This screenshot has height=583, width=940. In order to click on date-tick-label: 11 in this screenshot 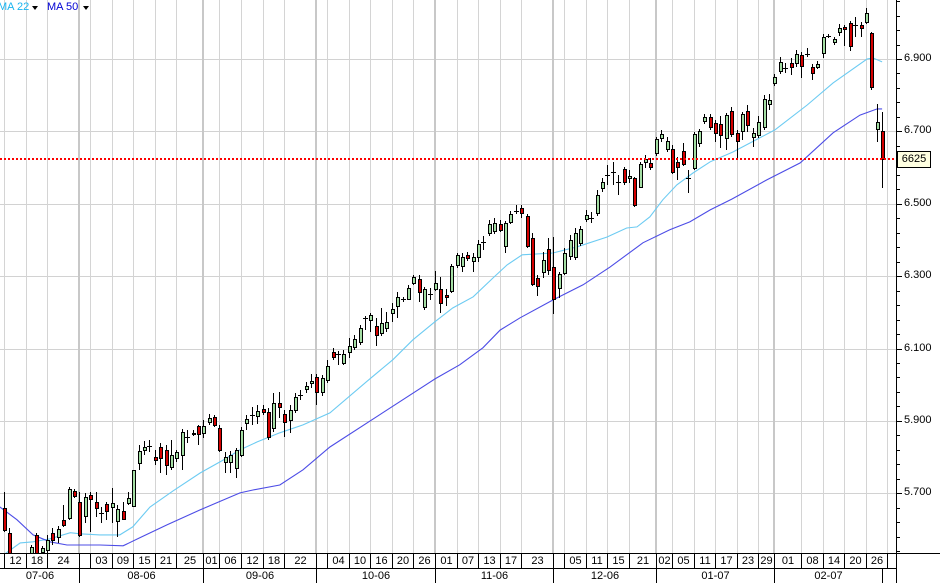, I will do `click(705, 561)`.